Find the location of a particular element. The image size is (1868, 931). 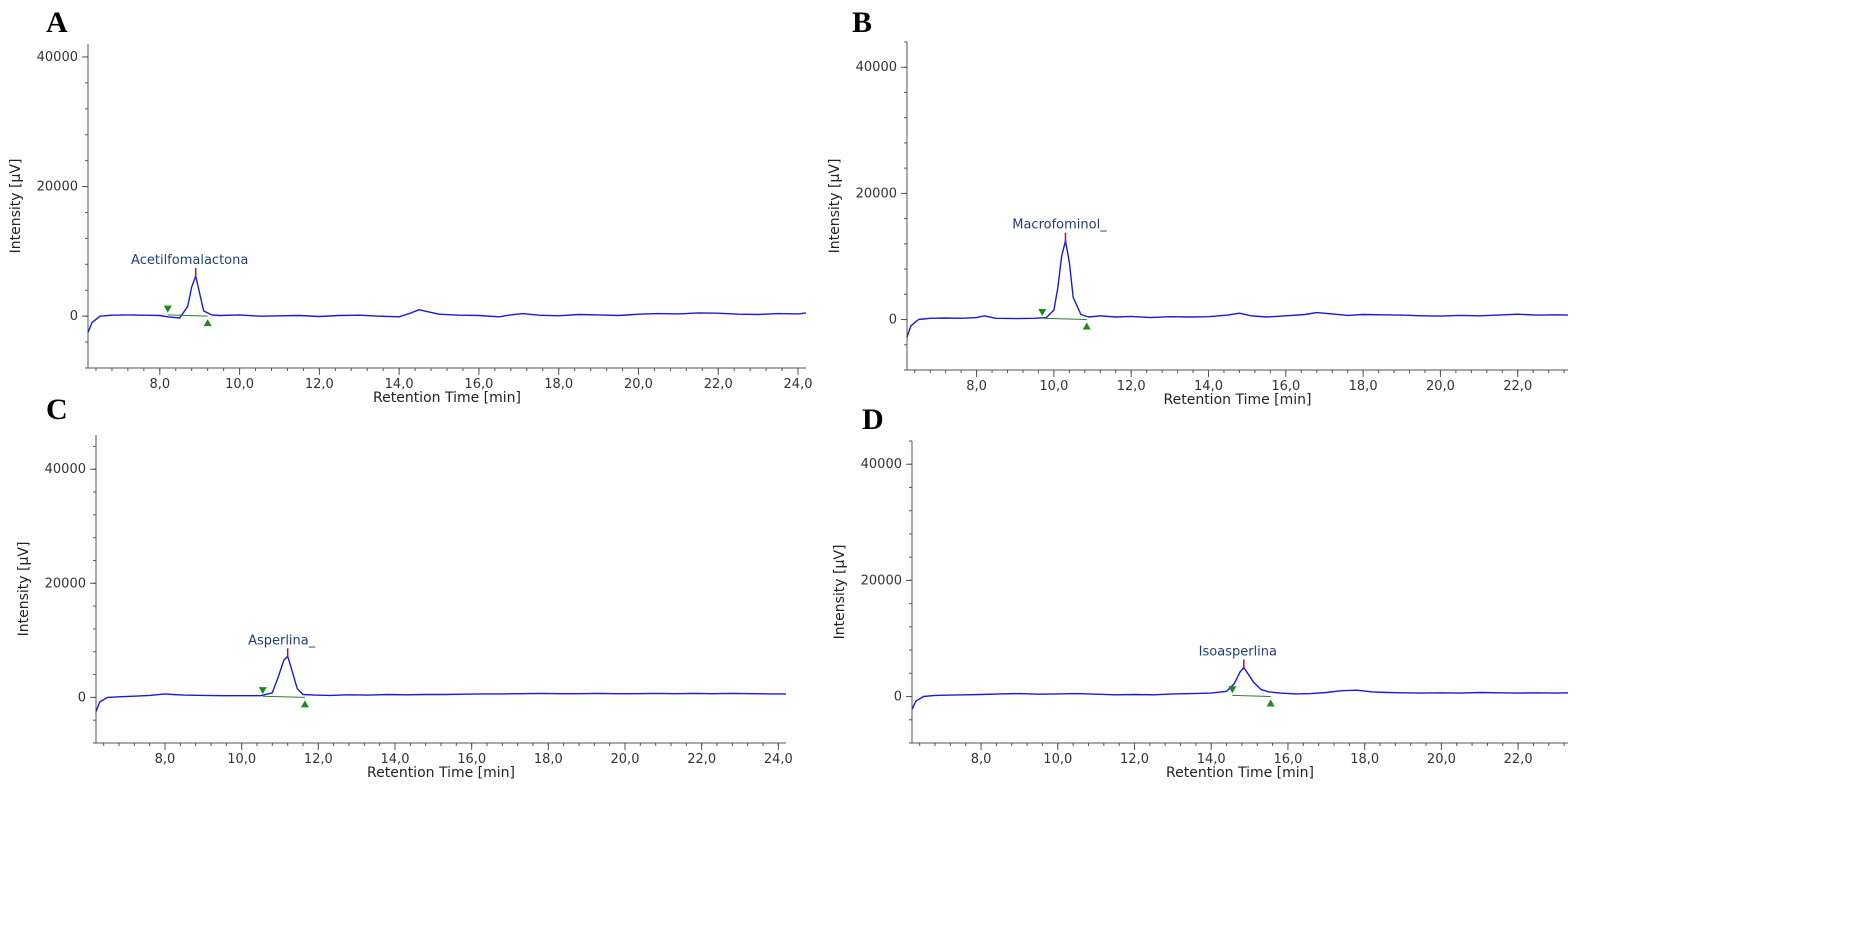

peak-label: Acetilfomalactona is located at coordinates (189, 260).